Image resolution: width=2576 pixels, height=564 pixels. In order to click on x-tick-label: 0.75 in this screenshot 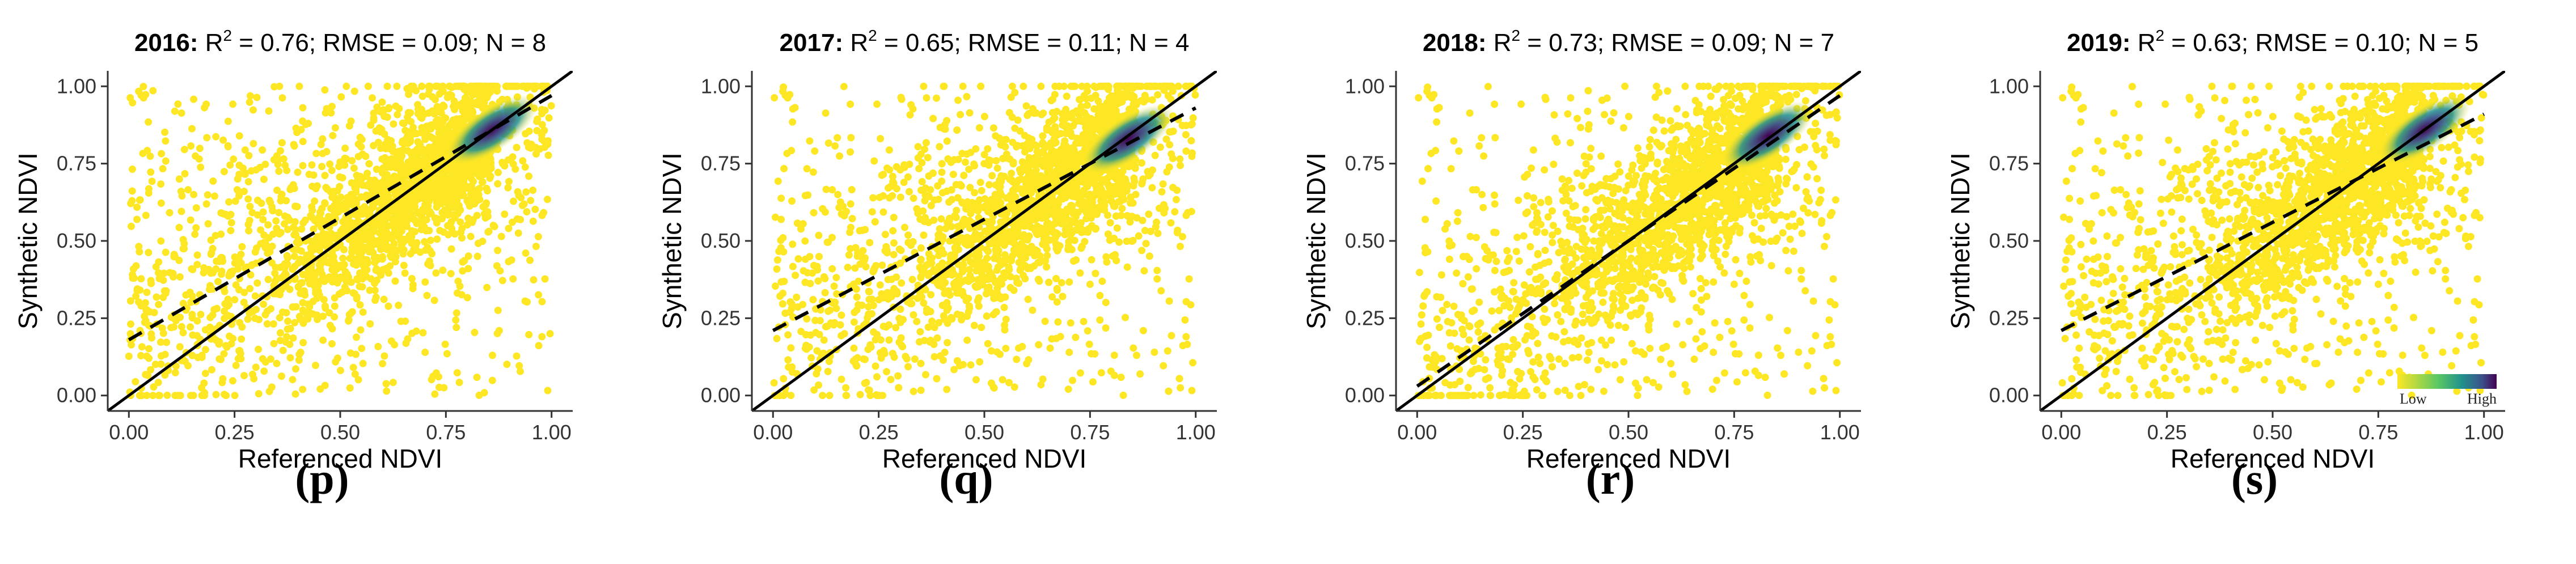, I will do `click(446, 432)`.